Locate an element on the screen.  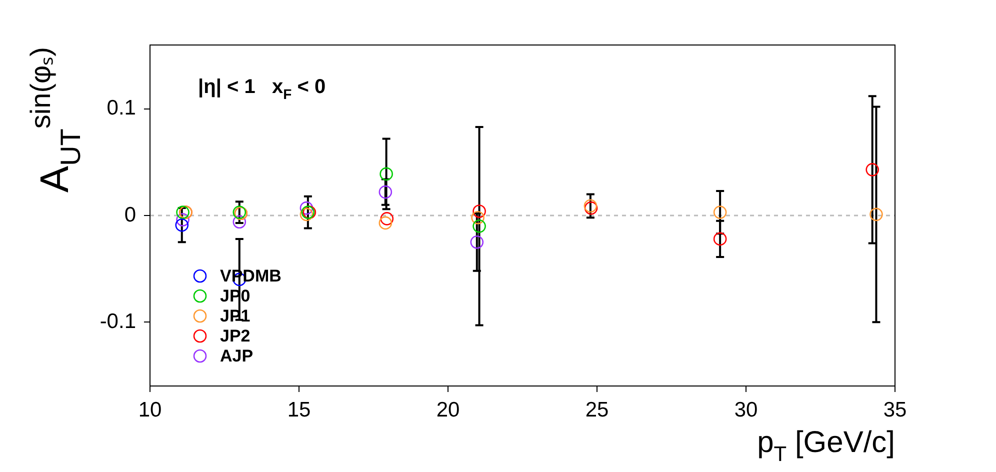
y-tick-label: 0.1 is located at coordinates (121, 108).